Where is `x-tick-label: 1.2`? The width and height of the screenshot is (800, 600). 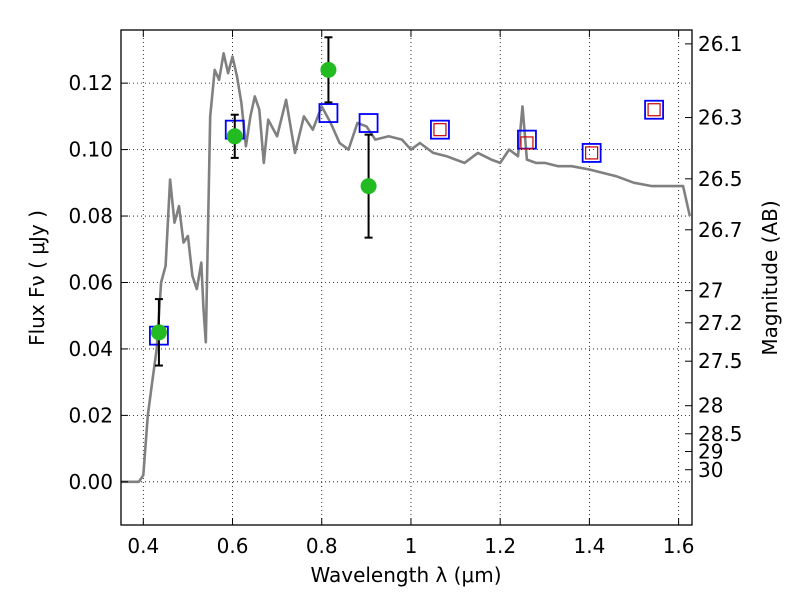
x-tick-label: 1.2 is located at coordinates (500, 546).